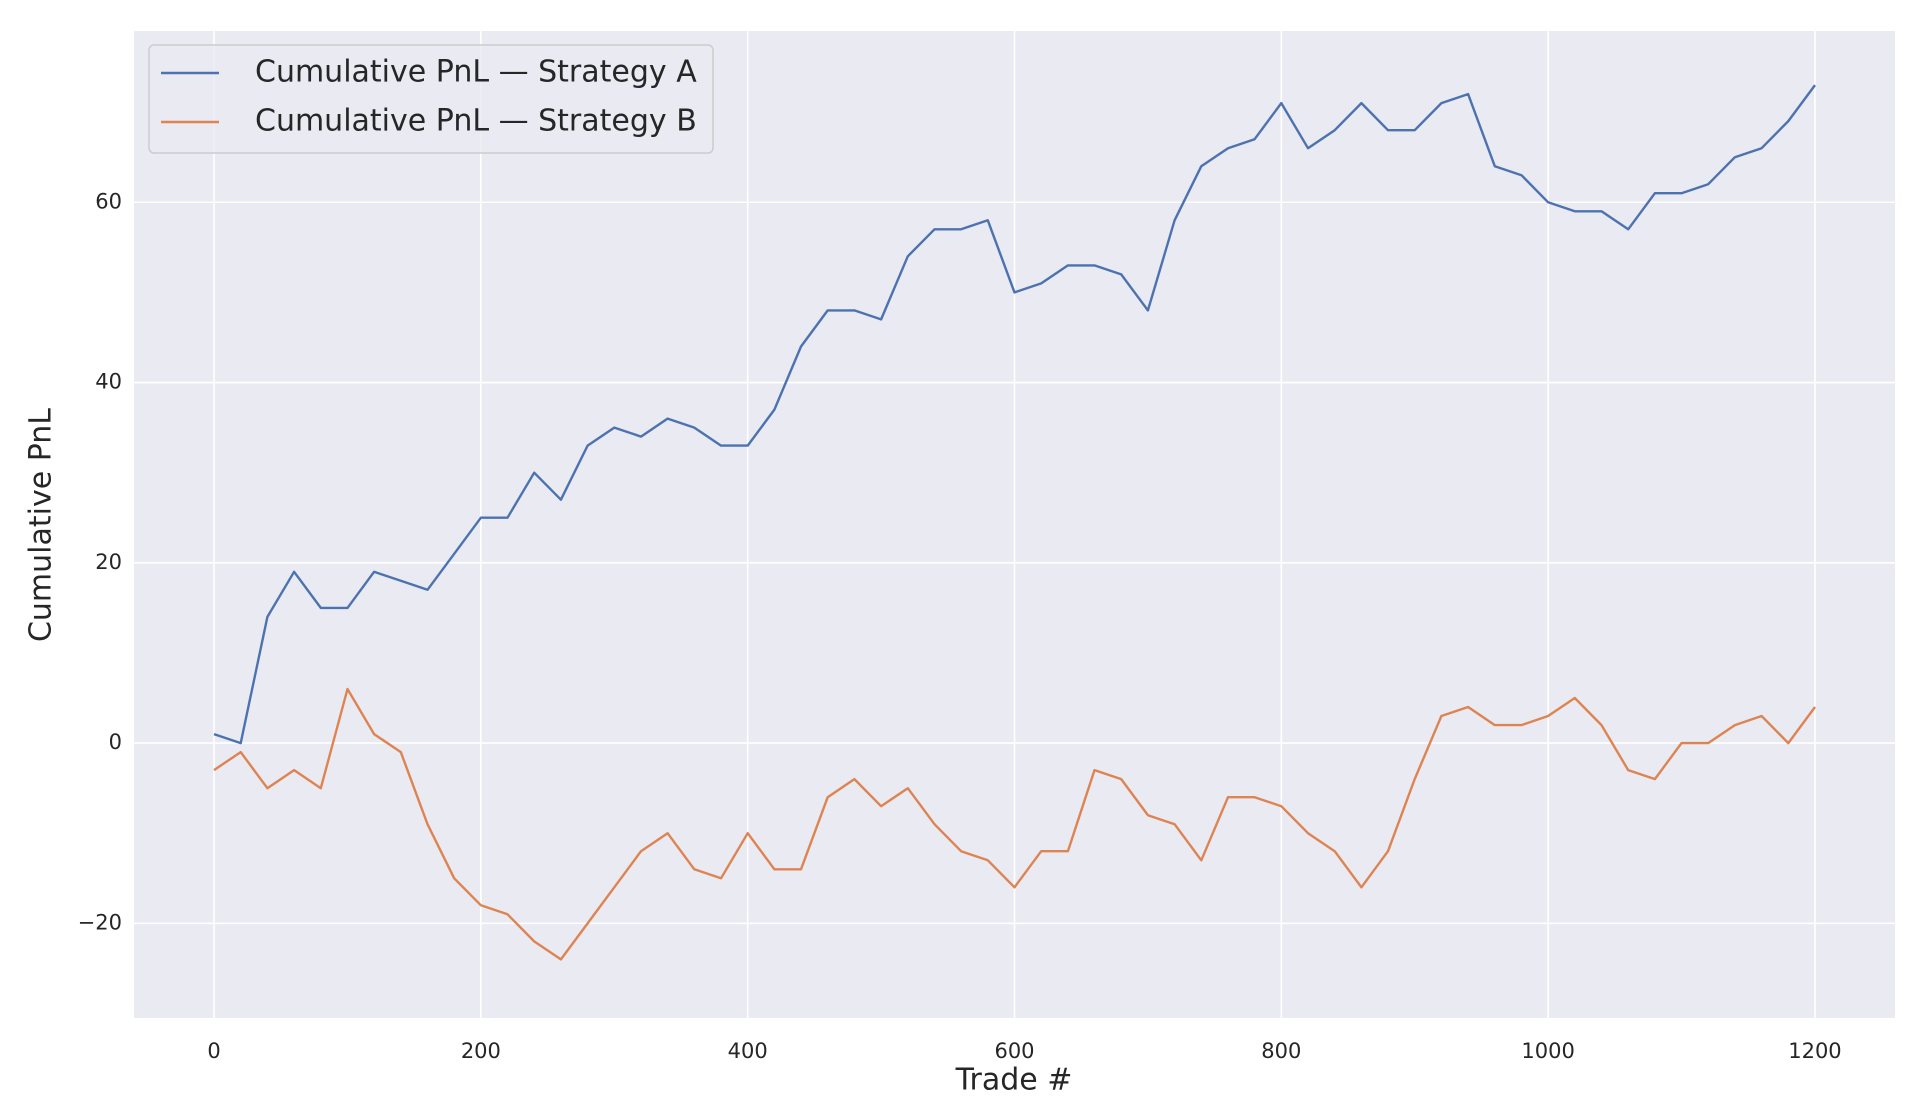 The width and height of the screenshot is (1920, 1120). I want to click on x-axis-label: Trade #, so click(1014, 1080).